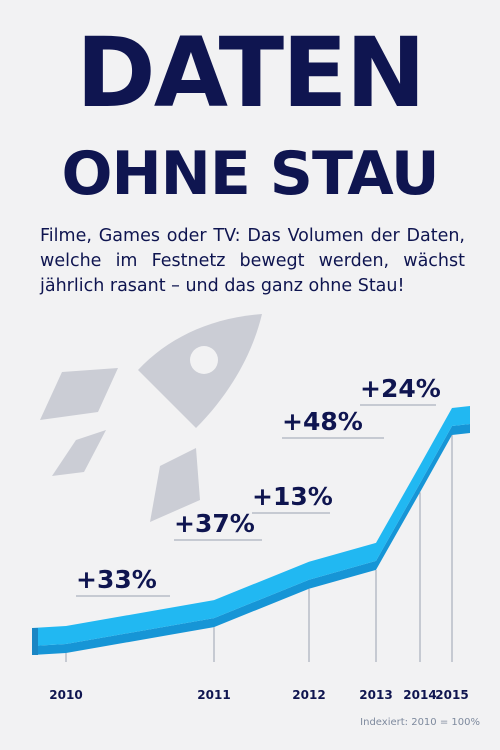 The height and width of the screenshot is (750, 500). Describe the element at coordinates (375, 695) in the screenshot. I see `x-tick-label: 2013` at that location.